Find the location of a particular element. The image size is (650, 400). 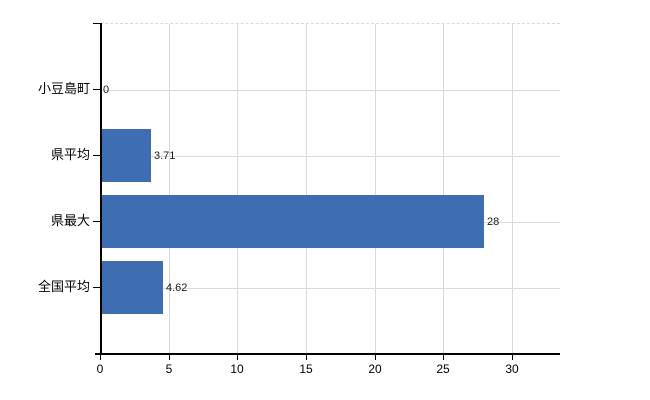

category-label: 県最大 is located at coordinates (70, 220).